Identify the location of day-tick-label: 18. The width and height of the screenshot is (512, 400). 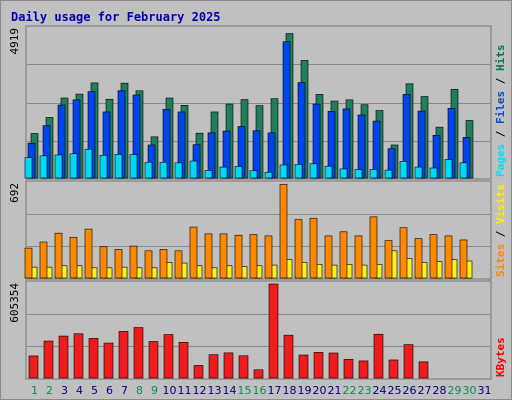
(290, 390).